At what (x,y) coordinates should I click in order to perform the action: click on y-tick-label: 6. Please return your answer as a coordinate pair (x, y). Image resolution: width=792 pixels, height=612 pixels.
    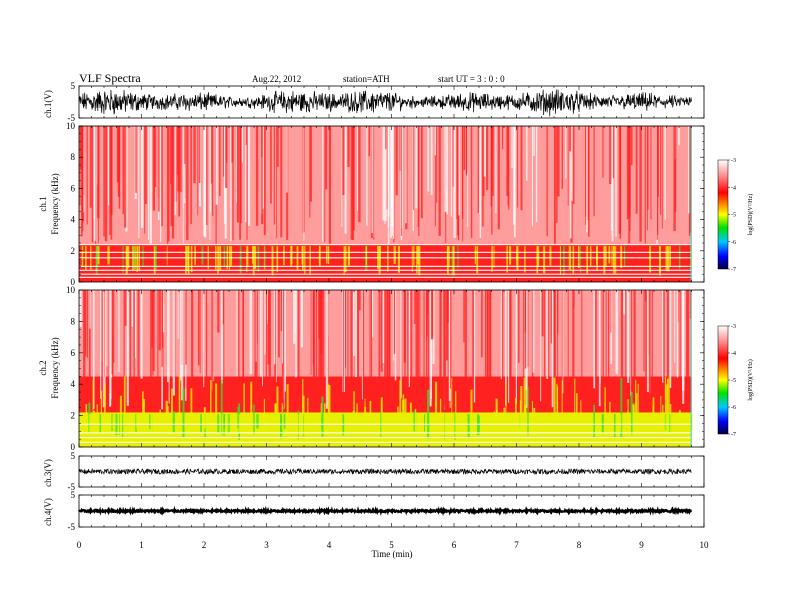
    Looking at the image, I should click on (73, 353).